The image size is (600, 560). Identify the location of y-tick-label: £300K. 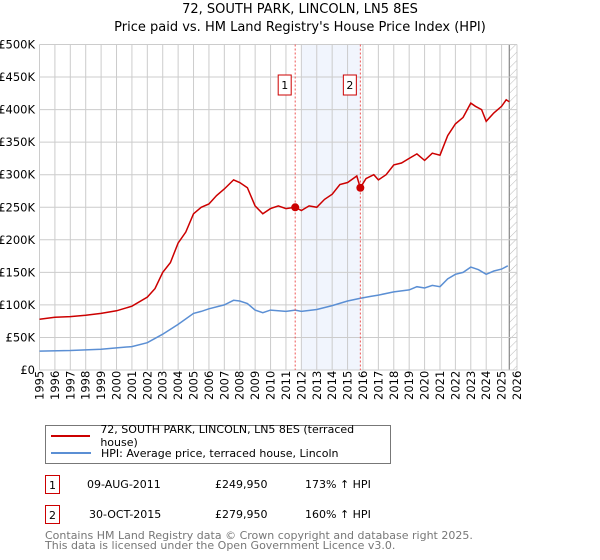
(17, 175).